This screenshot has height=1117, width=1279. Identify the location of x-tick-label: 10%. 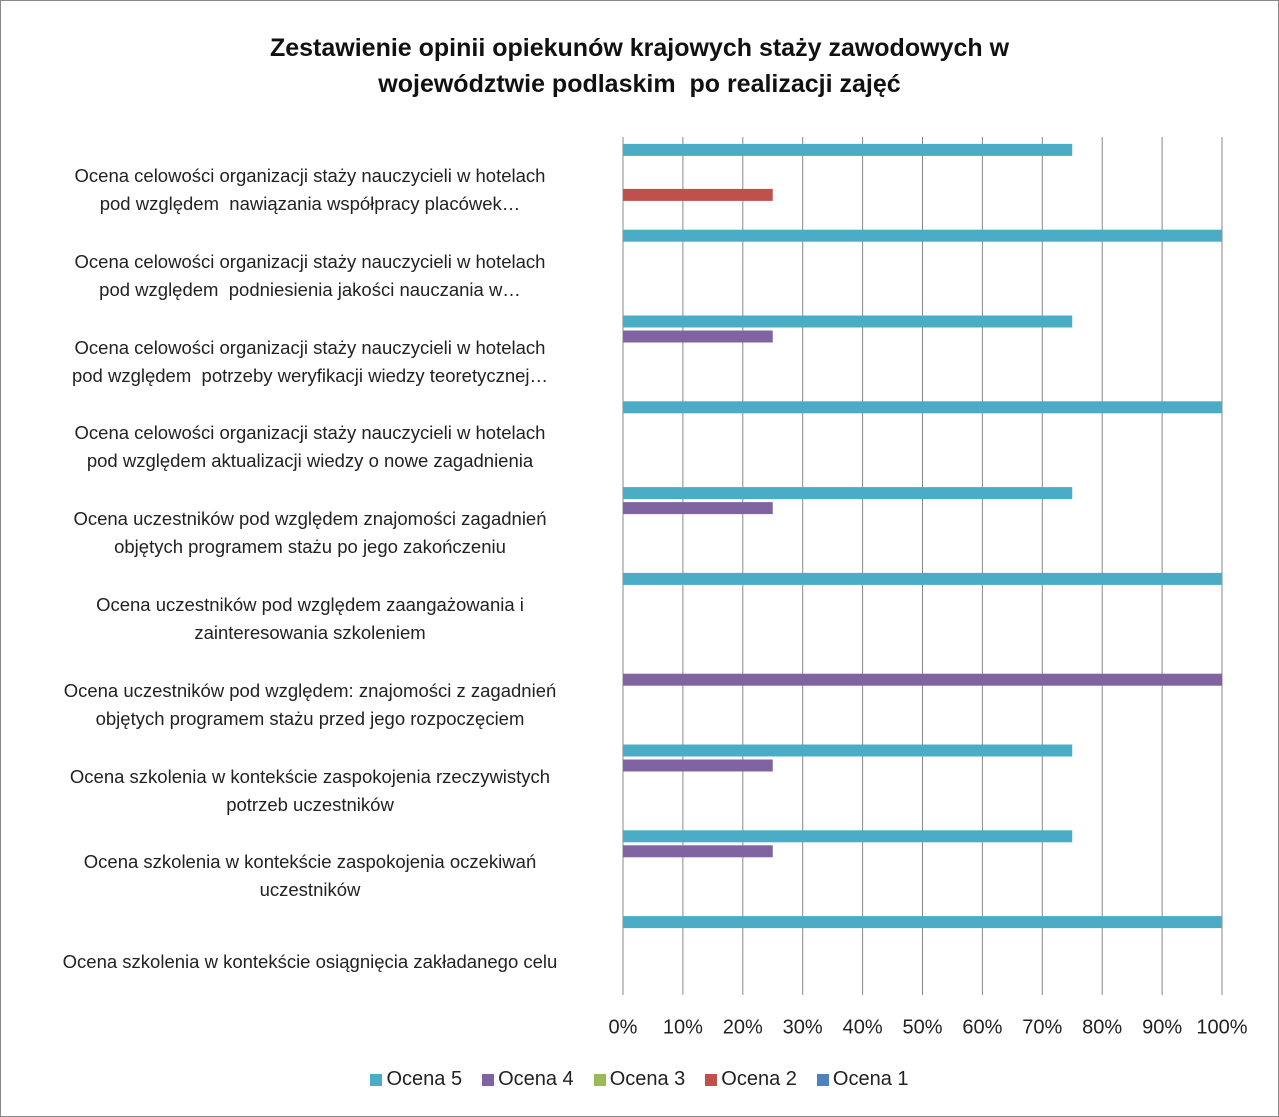
(683, 1027).